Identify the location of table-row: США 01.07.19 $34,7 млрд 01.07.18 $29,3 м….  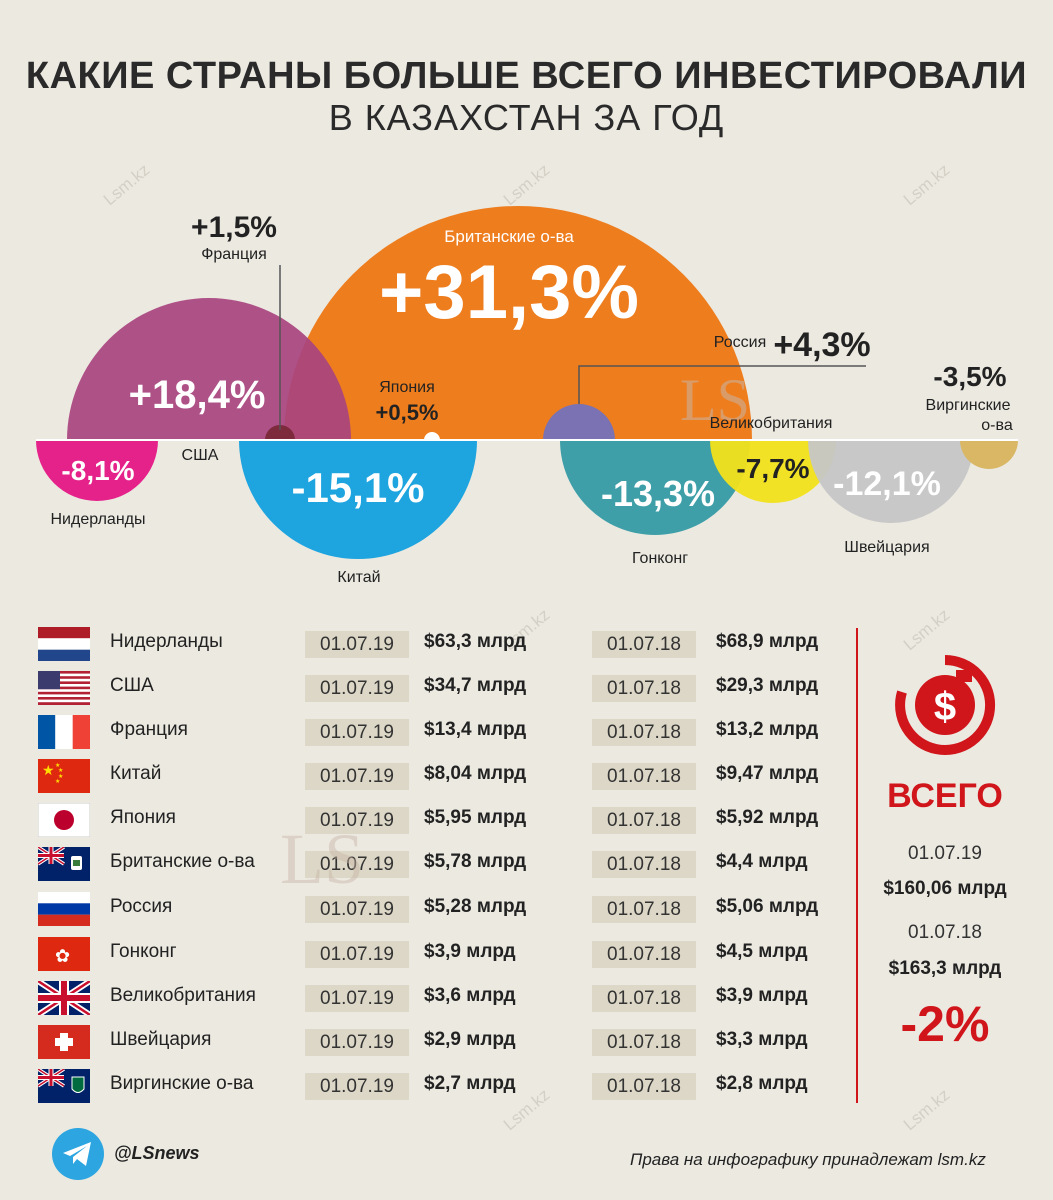
(443, 689).